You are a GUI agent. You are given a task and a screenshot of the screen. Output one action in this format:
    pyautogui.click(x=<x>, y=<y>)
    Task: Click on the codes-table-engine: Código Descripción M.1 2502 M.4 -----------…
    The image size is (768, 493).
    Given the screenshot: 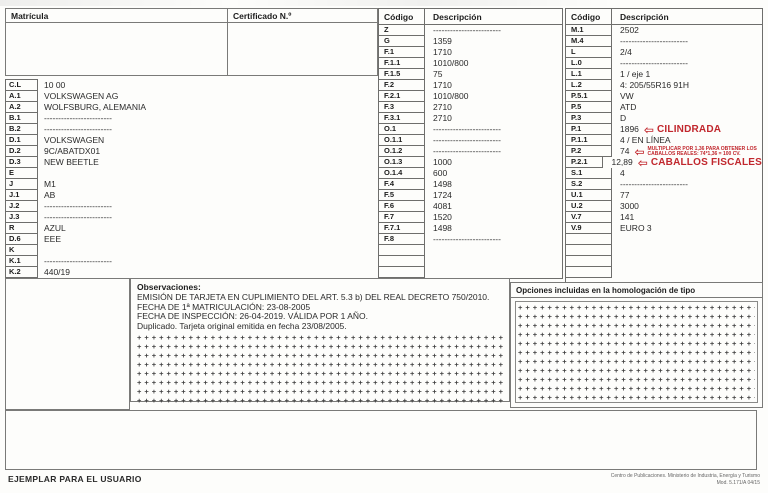 What is the action you would take?
    pyautogui.click(x=664, y=145)
    